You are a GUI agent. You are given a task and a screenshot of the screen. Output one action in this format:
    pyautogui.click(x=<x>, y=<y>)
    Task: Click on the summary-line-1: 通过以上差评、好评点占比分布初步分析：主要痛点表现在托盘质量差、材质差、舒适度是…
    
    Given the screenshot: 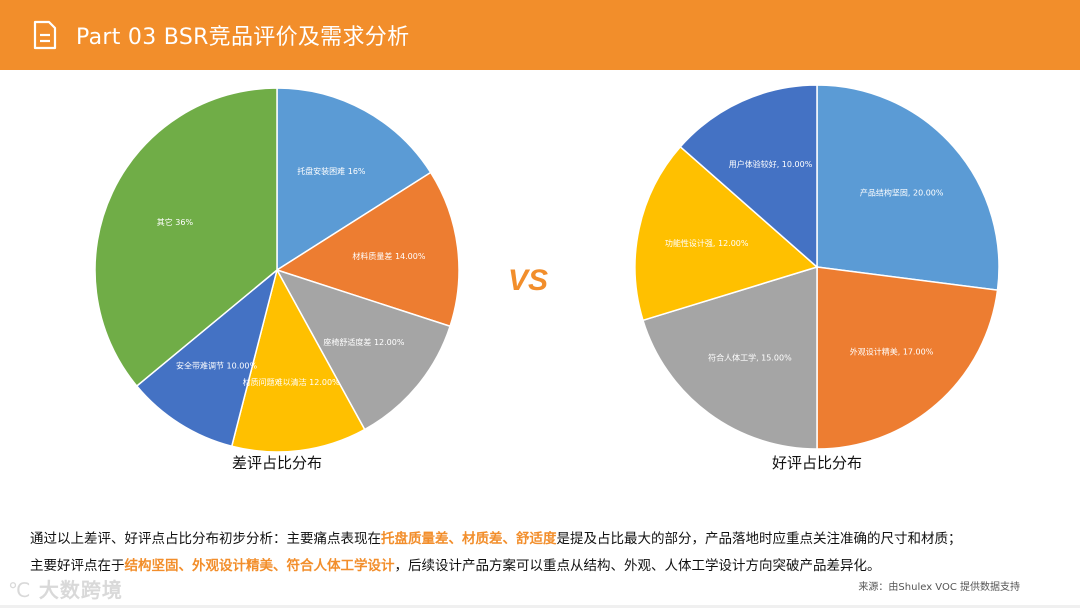 What is the action you would take?
    pyautogui.click(x=496, y=537)
    